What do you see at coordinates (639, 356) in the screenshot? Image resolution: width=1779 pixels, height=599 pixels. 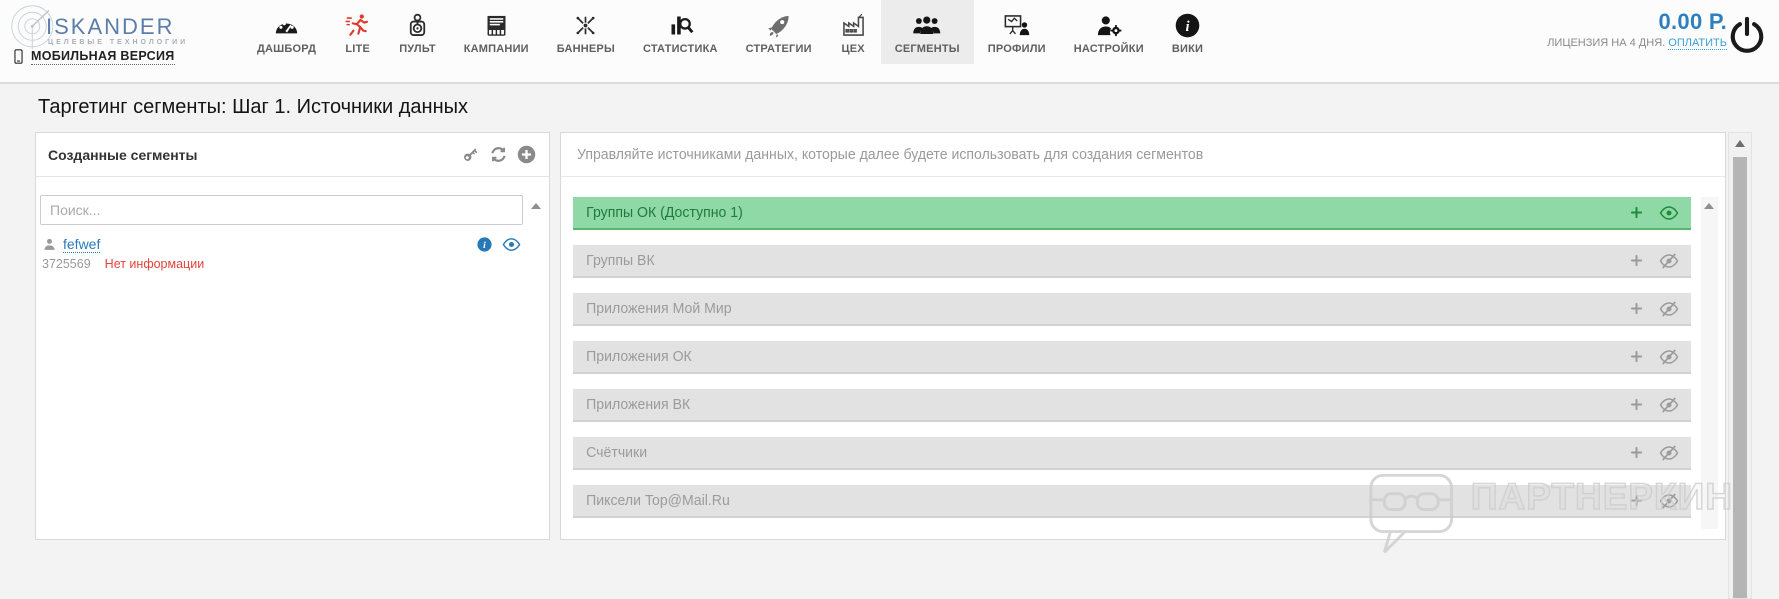 I see `source-row-label: Приложения ОК` at bounding box center [639, 356].